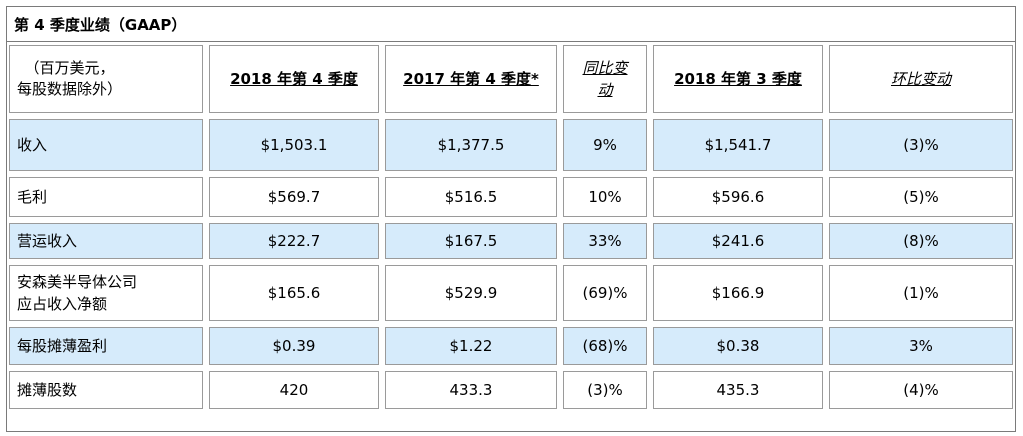  Describe the element at coordinates (294, 241) in the screenshot. I see `table-cell: $222.7` at that location.